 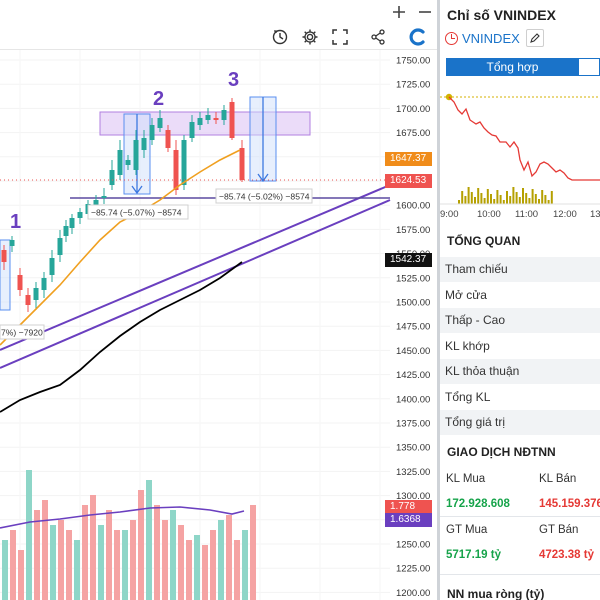 I want to click on volume-ma-line, so click(x=122, y=517).